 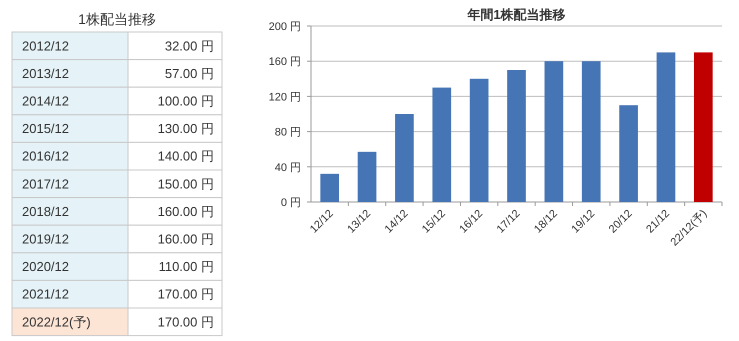 I want to click on y-tick-label: 160 円, so click(x=284, y=62).